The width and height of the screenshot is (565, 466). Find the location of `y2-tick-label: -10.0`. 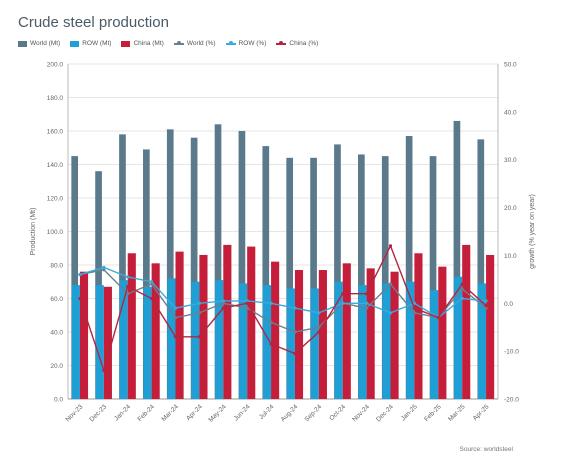

y2-tick-label: -10.0 is located at coordinates (511, 352).